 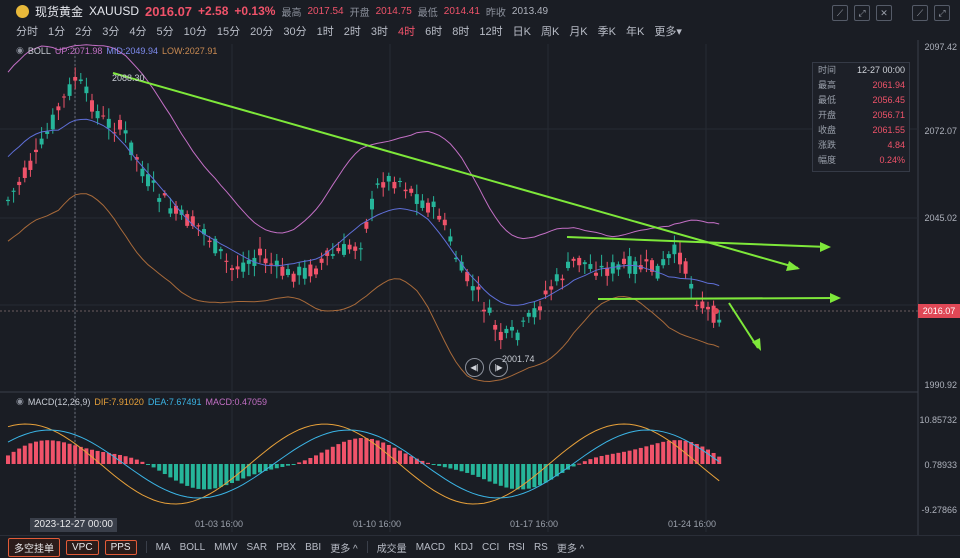 I want to click on main-indicator-item: BBI, so click(x=313, y=547).